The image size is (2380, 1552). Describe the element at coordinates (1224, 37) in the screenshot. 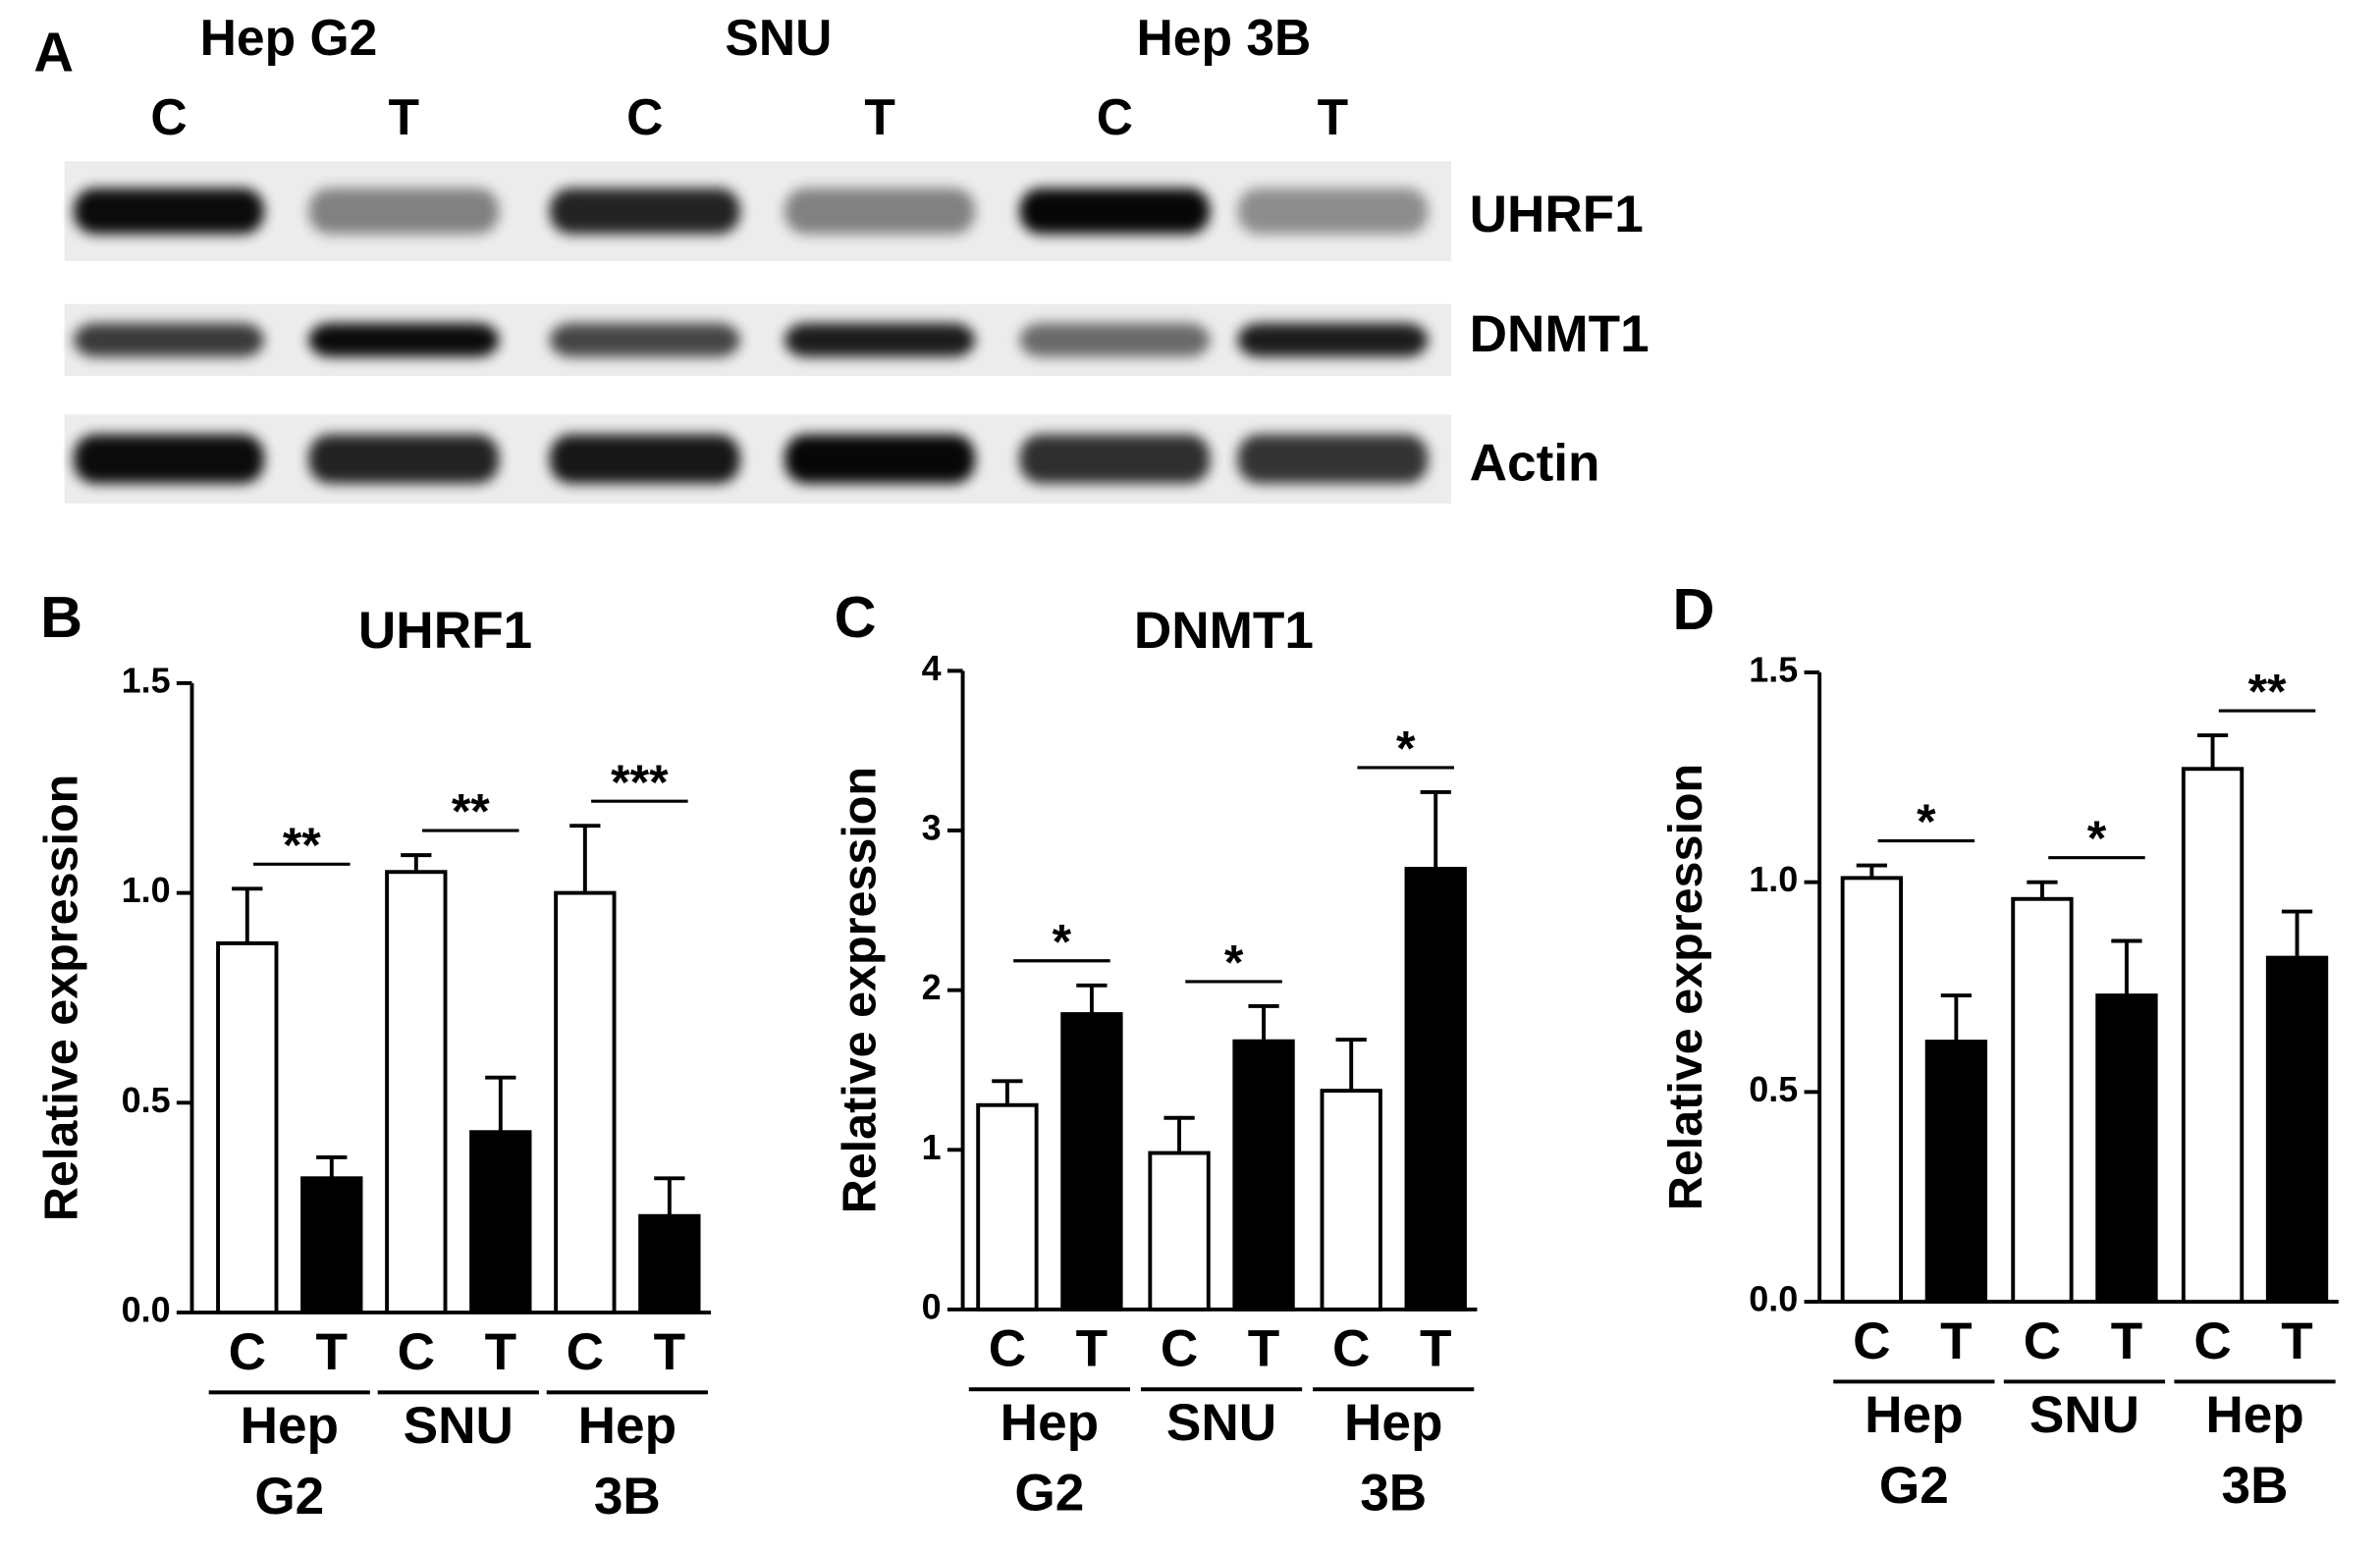

I see `cell-line-label: Hep 3B` at that location.